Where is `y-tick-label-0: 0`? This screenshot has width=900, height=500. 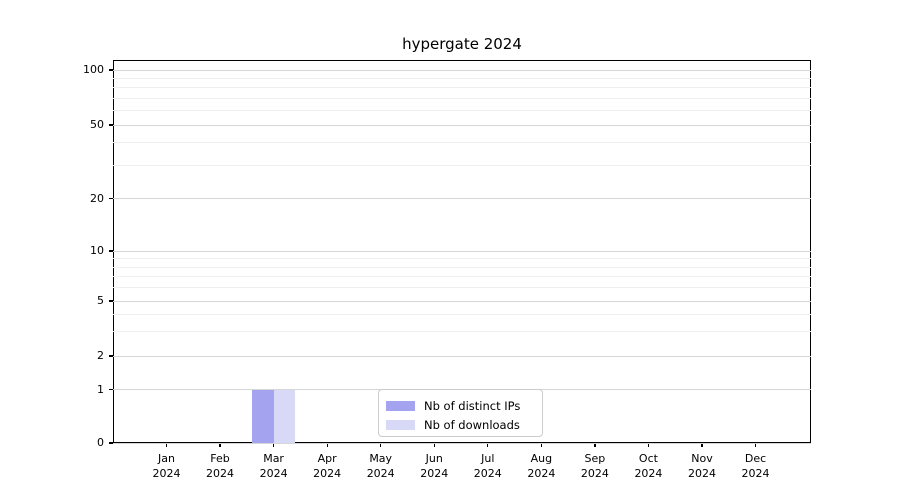
y-tick-label-0: 0 is located at coordinates (100, 442).